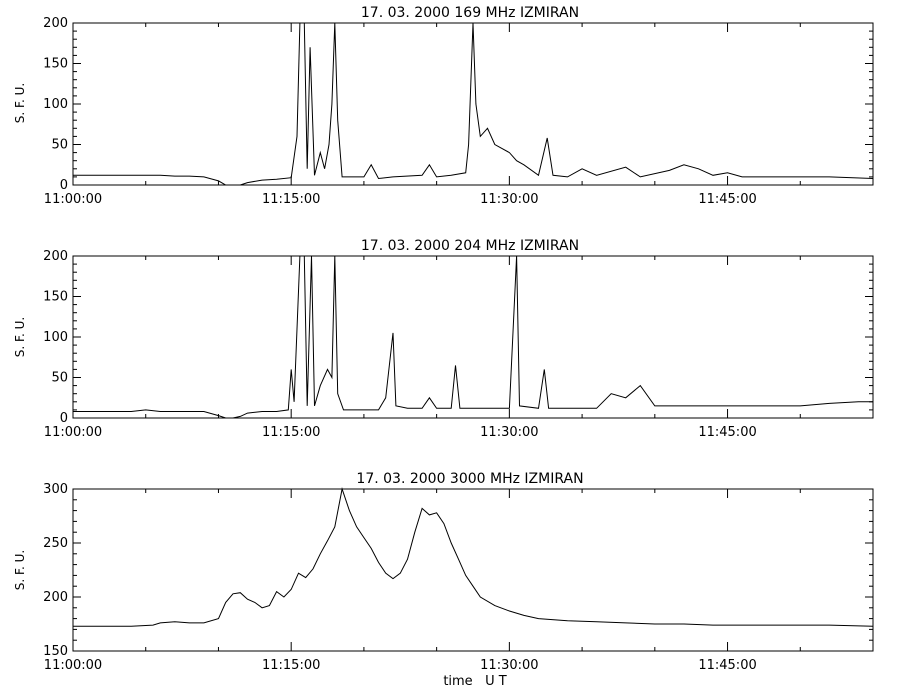 This screenshot has height=700, width=900. Describe the element at coordinates (474, 681) in the screenshot. I see `x-axis-label: time U T` at that location.